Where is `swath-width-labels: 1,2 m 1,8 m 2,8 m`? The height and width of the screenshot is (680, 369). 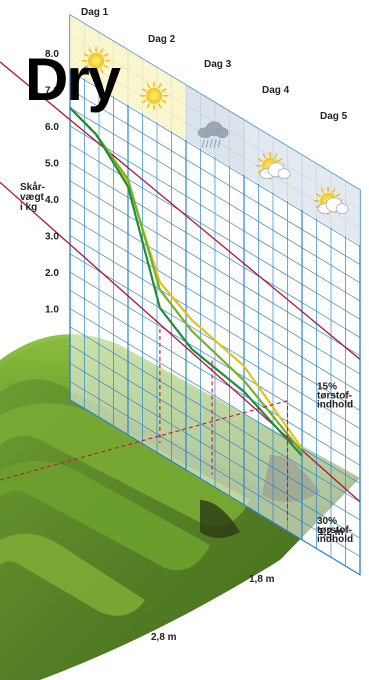
swath-width-labels: 1,2 m 1,8 m 2,8 m is located at coordinates (247, 585).